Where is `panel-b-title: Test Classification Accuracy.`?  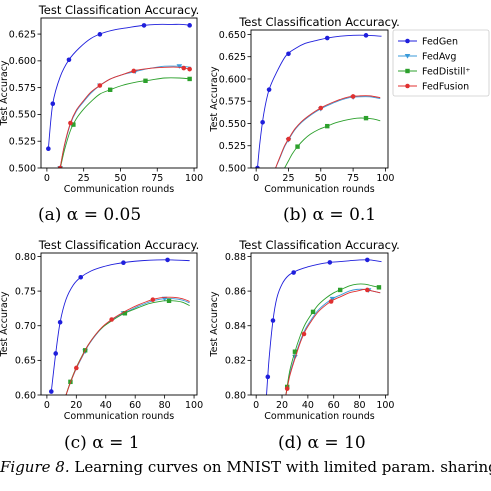
panel-b-title: Test Classification Accuracy. is located at coordinates (319, 22).